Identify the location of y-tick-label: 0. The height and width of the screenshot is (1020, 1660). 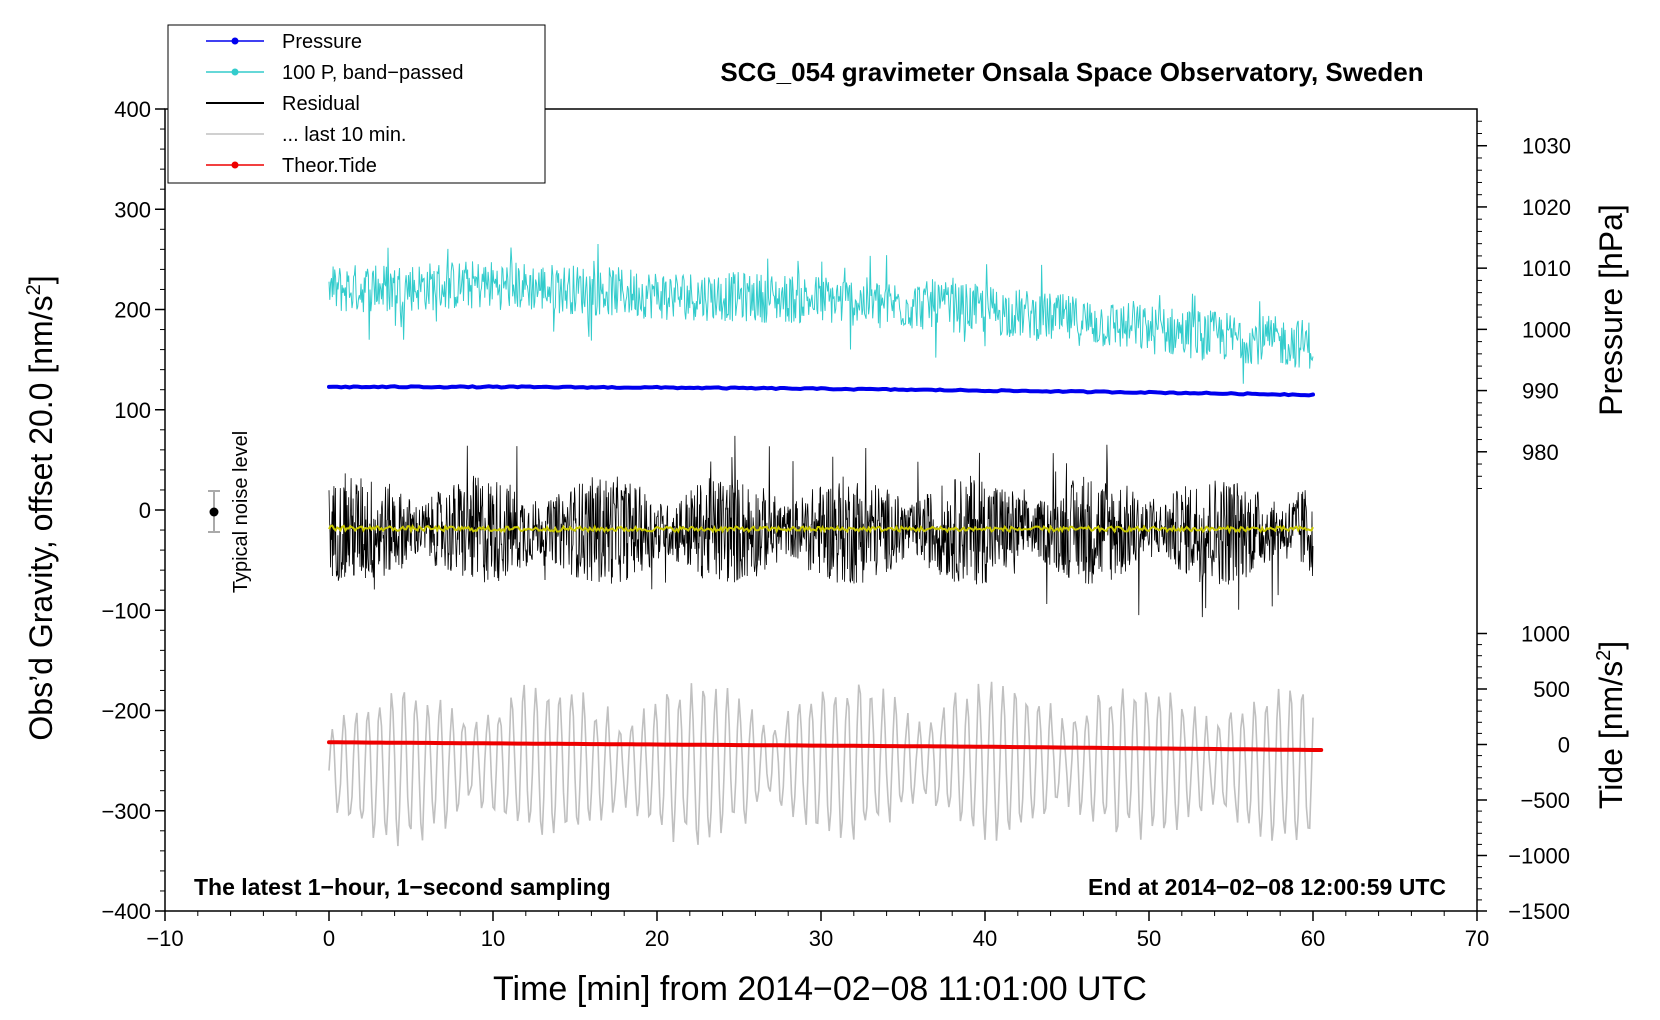
(145, 510).